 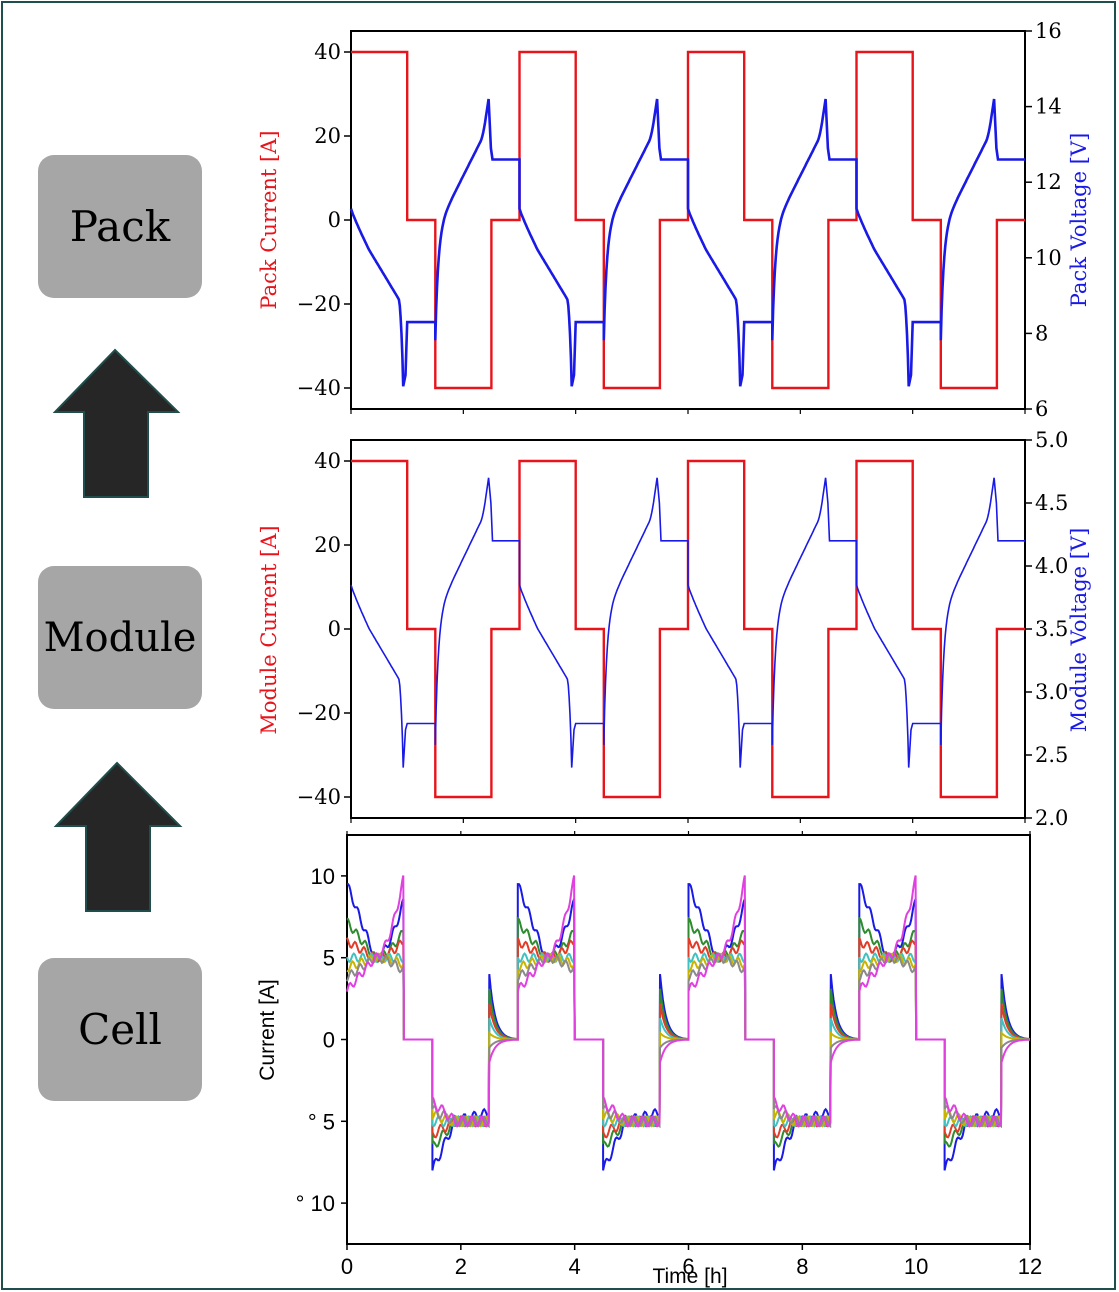 I want to click on pack-current-axis-label: Pack Current [A], so click(x=269, y=219).